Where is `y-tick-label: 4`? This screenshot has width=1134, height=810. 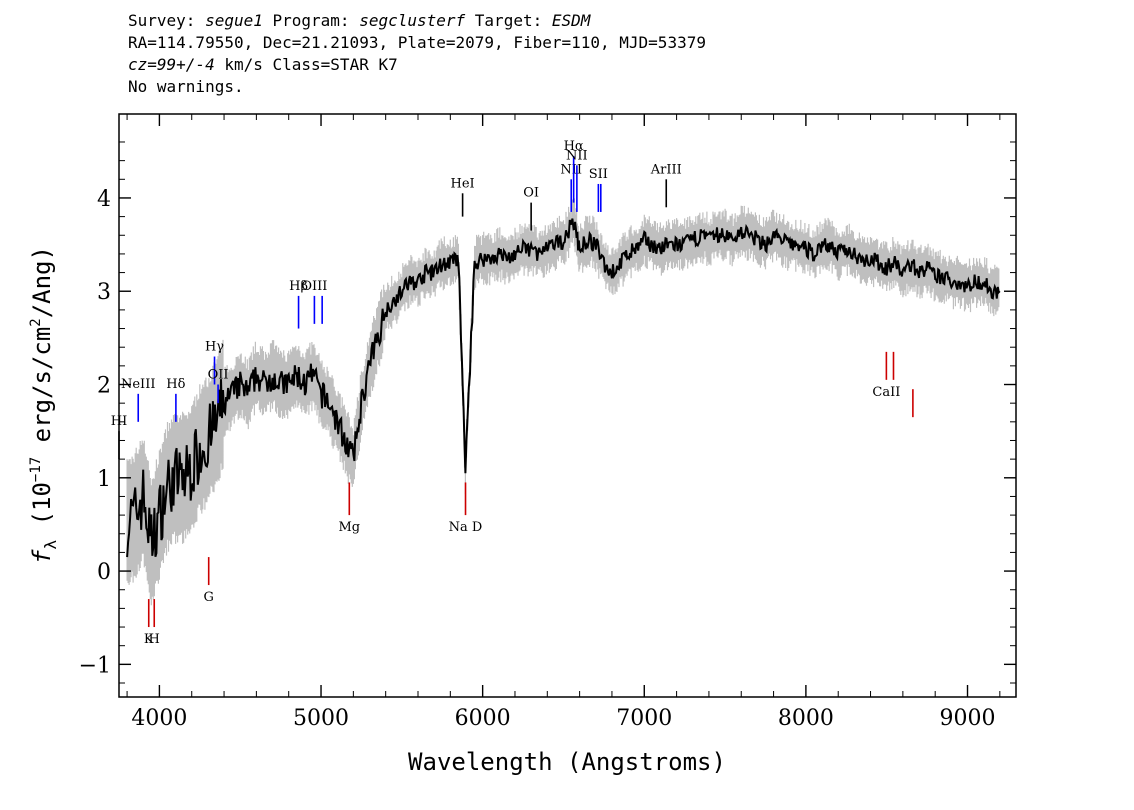 y-tick-label: 4 is located at coordinates (104, 199).